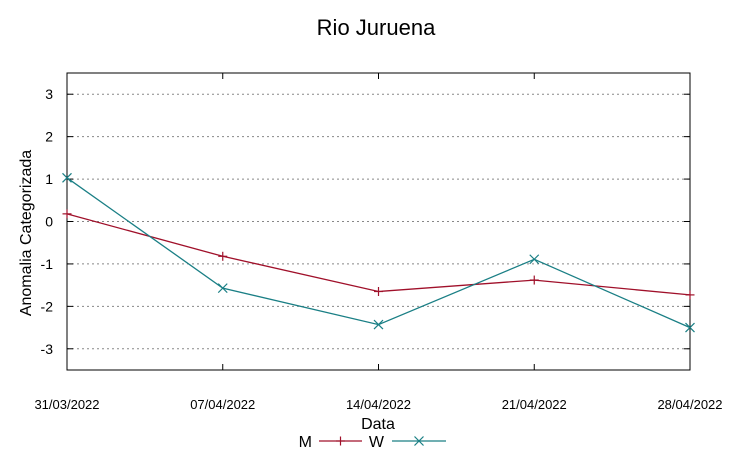 Image resolution: width=753 pixels, height=459 pixels. What do you see at coordinates (407, 442) in the screenshot?
I see `legend-item-w: W` at bounding box center [407, 442].